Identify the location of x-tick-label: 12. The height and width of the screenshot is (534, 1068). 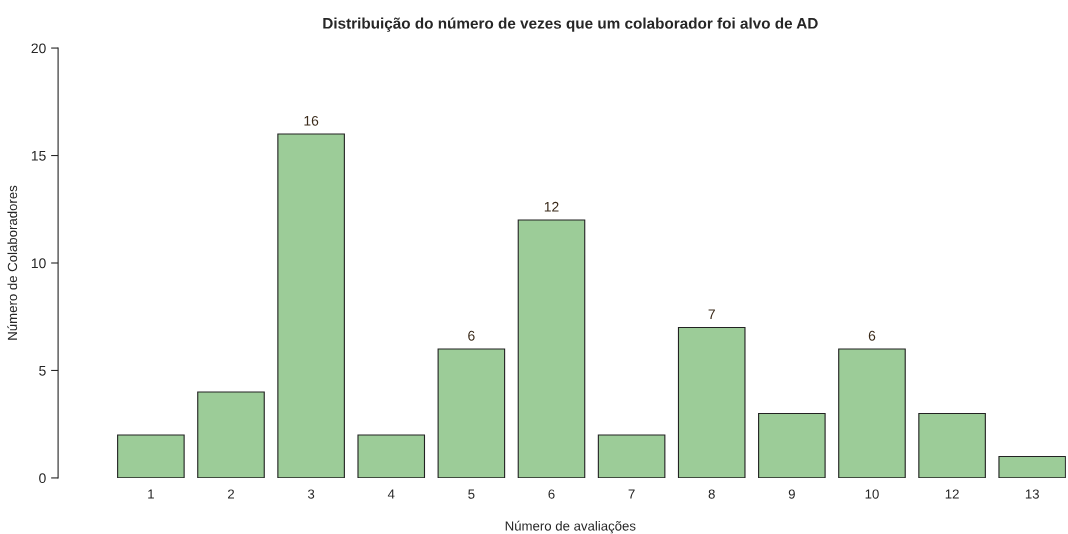
(952, 494).